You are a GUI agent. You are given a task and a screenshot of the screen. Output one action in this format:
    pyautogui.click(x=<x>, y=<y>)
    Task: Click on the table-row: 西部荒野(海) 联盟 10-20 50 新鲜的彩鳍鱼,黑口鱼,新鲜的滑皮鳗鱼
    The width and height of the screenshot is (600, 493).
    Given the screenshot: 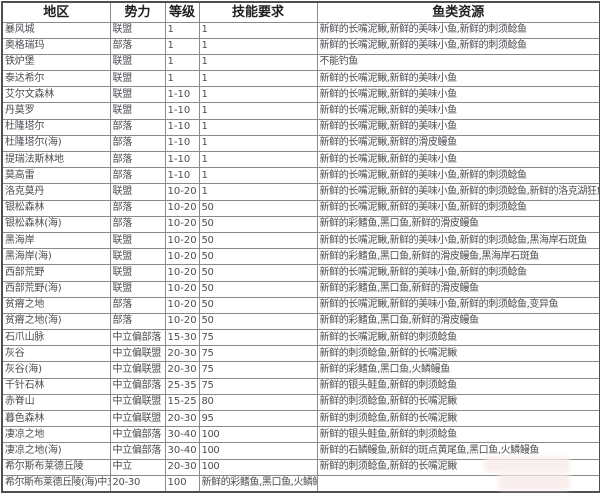 What is the action you would take?
    pyautogui.click(x=300, y=289)
    